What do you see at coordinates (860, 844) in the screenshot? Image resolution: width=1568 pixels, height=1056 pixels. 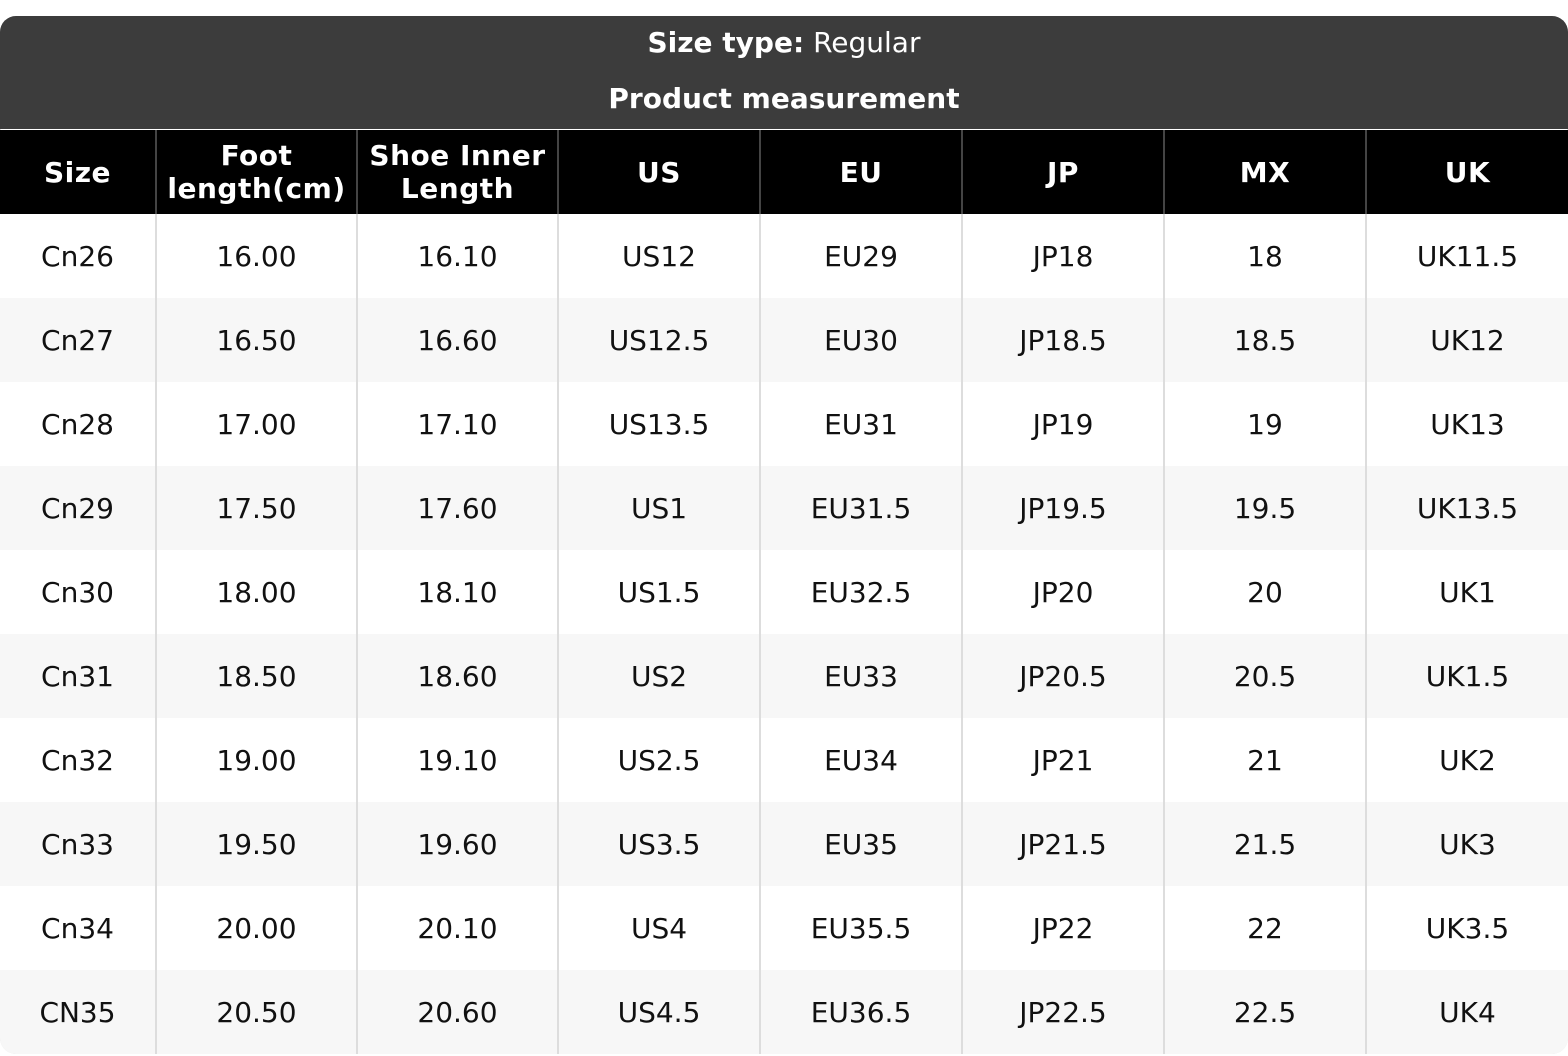 I see `table-cell: EU35` at bounding box center [860, 844].